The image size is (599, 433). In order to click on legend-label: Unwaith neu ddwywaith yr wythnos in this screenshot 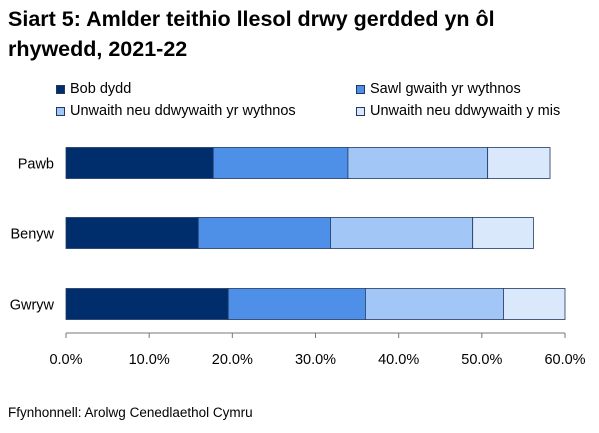, I will do `click(183, 111)`.